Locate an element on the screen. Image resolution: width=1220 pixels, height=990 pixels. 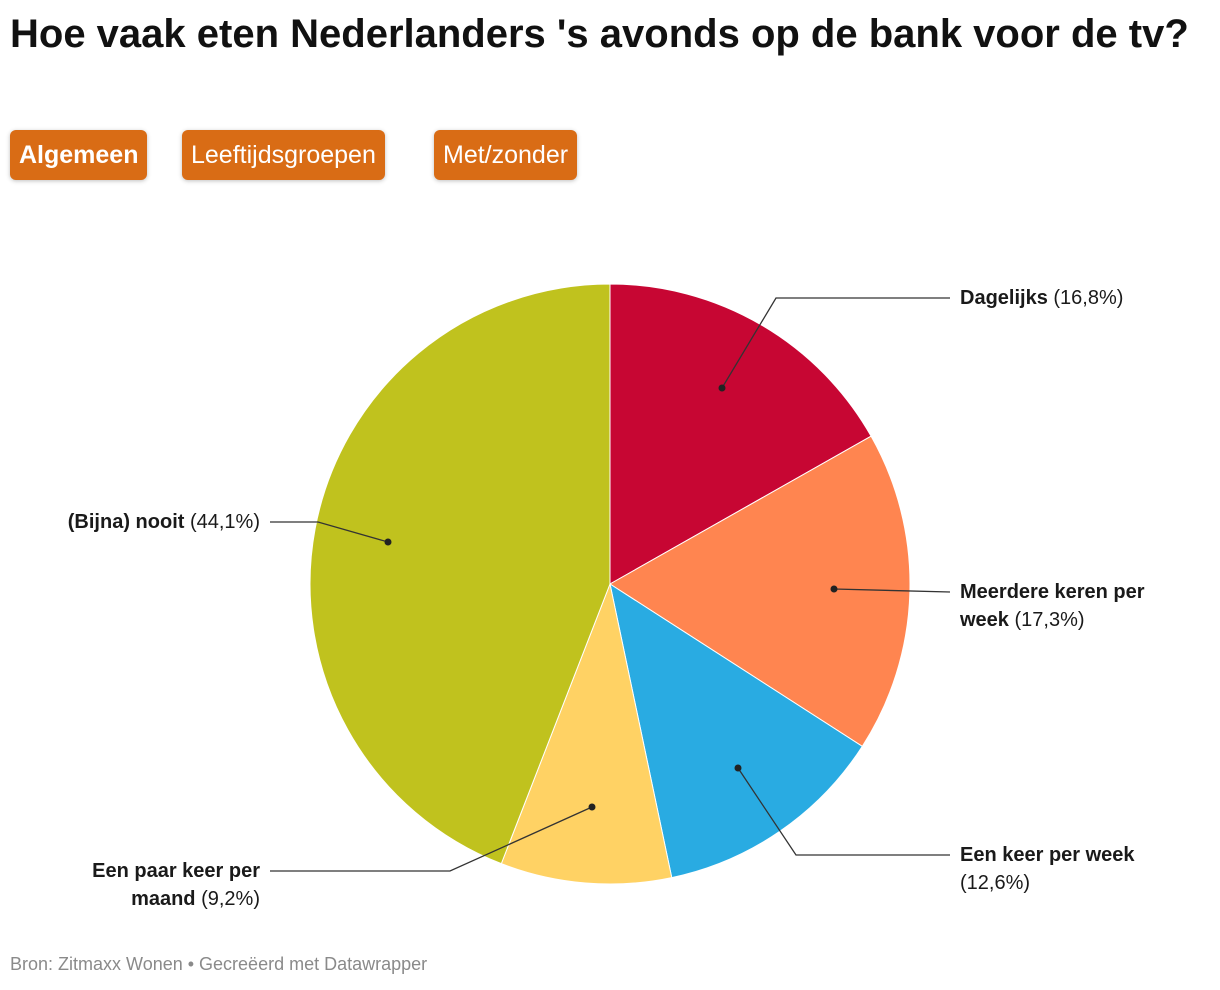
slice-label-value: (9,2%) is located at coordinates (227, 899).